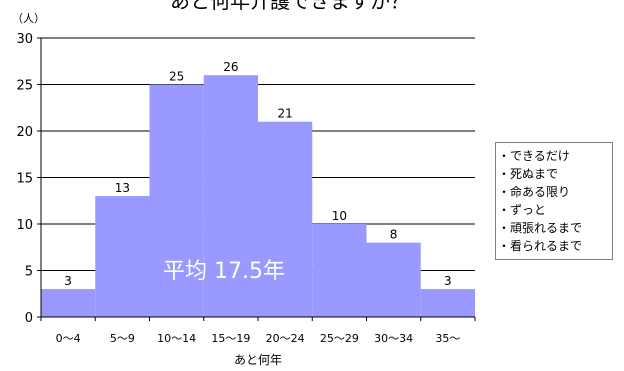 The height and width of the screenshot is (371, 624). I want to click on y-axis: 0 5 10 15 20 25 30, so click(29, 179).